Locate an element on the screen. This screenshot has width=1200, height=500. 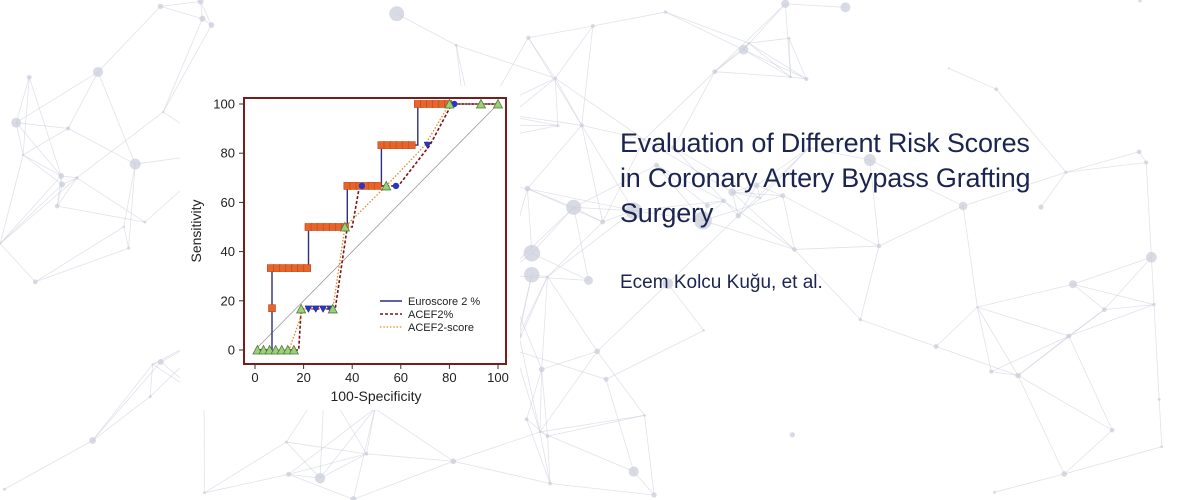
acef2-dot-marker is located at coordinates (362, 186).